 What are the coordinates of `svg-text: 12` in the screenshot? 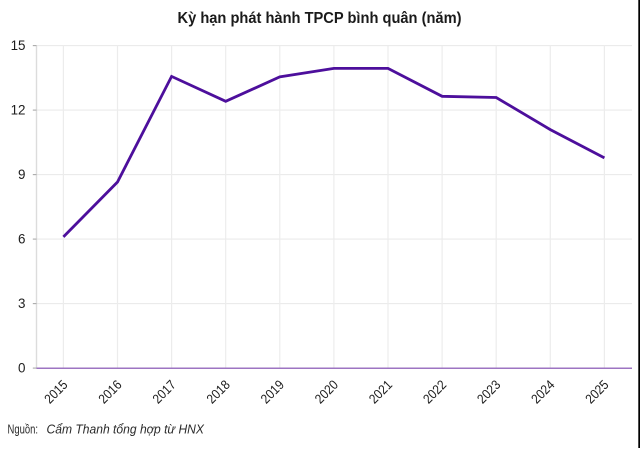 It's located at (18, 110).